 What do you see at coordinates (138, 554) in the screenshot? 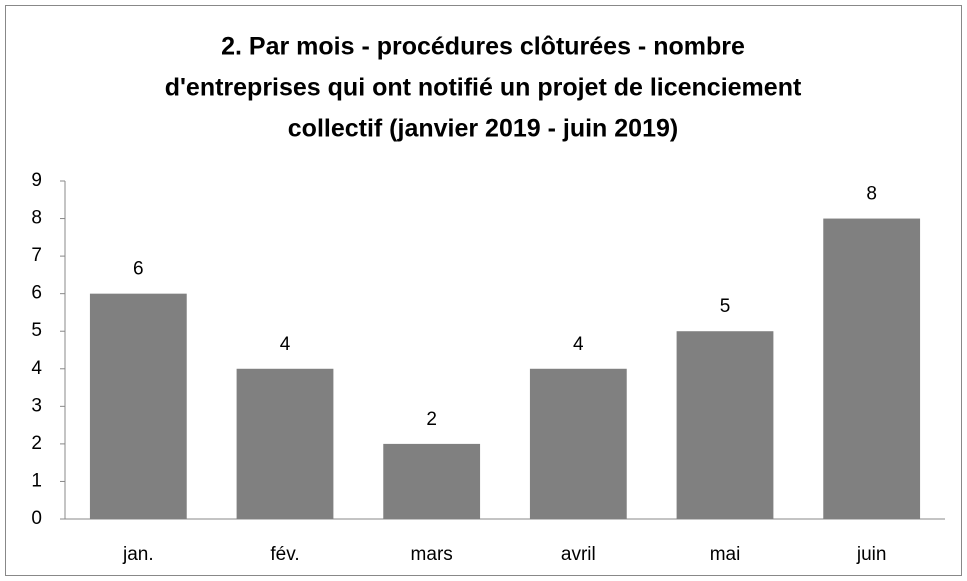
I see `x-tick-label: jan.` at bounding box center [138, 554].